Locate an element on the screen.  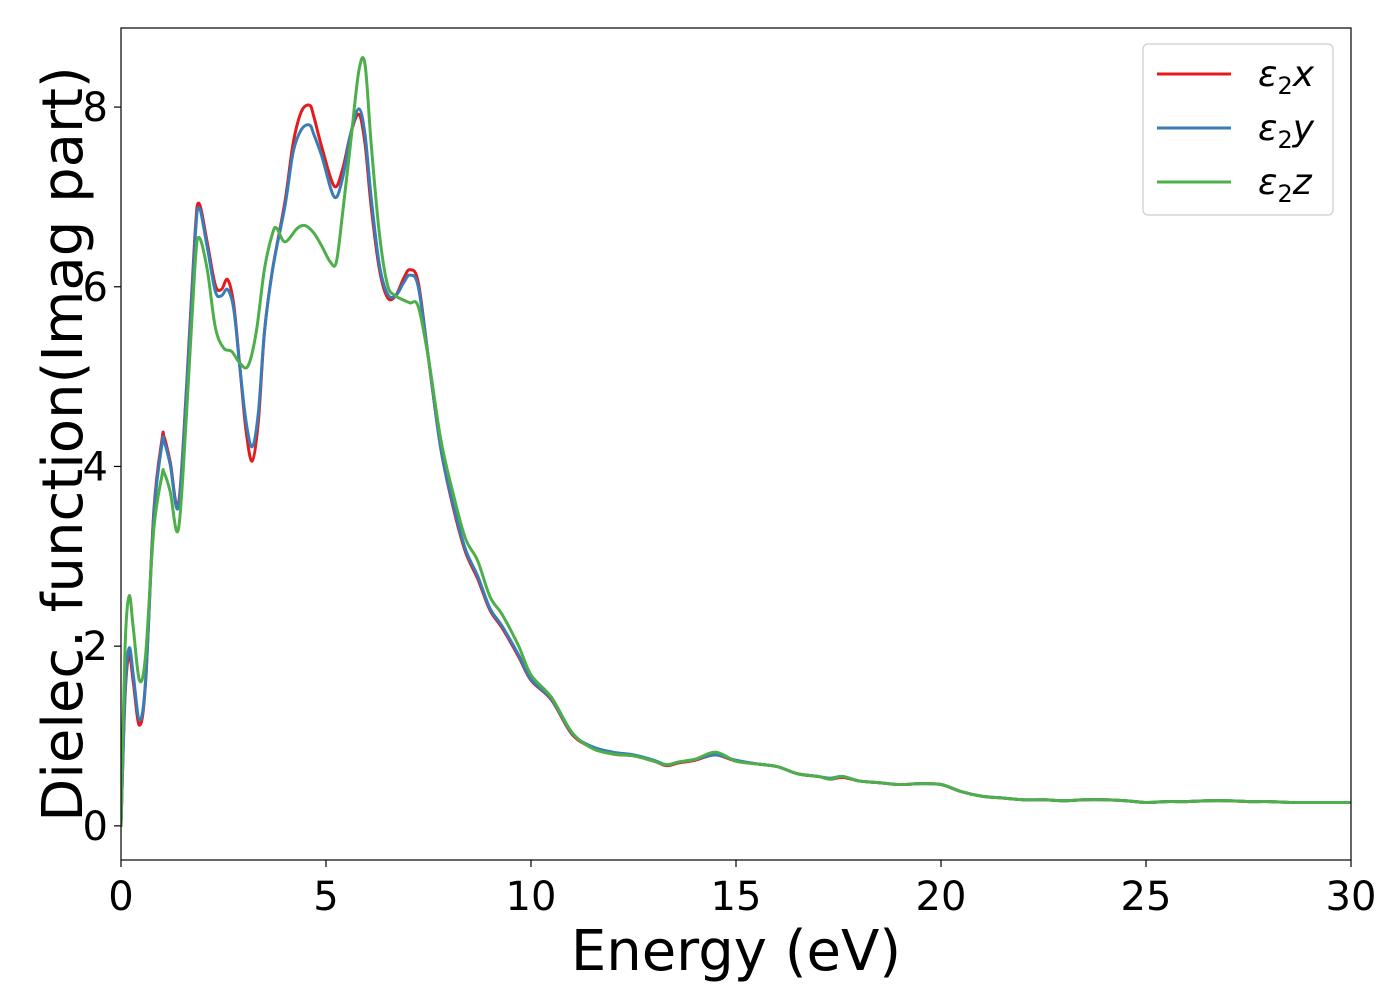
x-tick-label: 0 is located at coordinates (120, 897).